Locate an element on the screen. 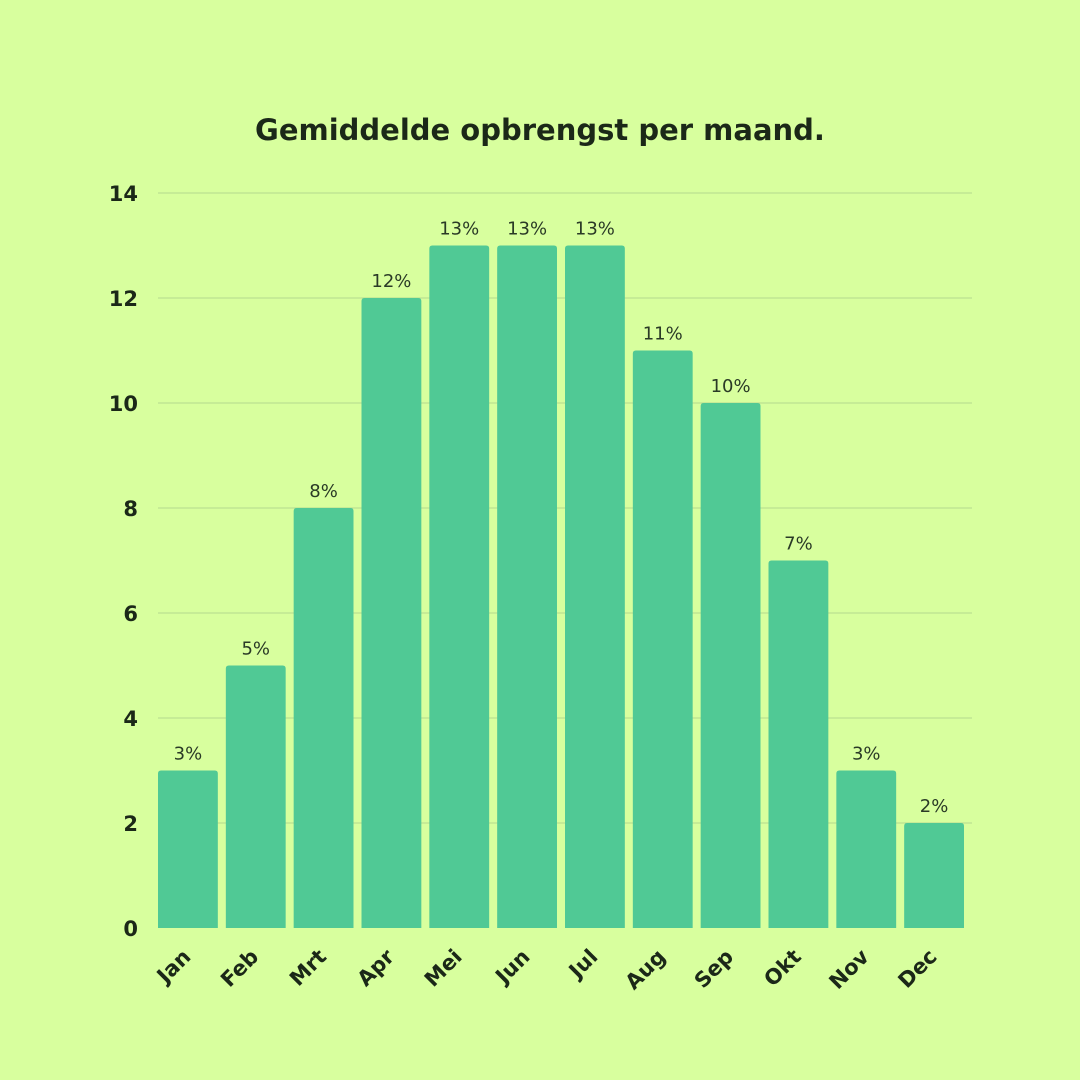  bar-sep is located at coordinates (730, 665).